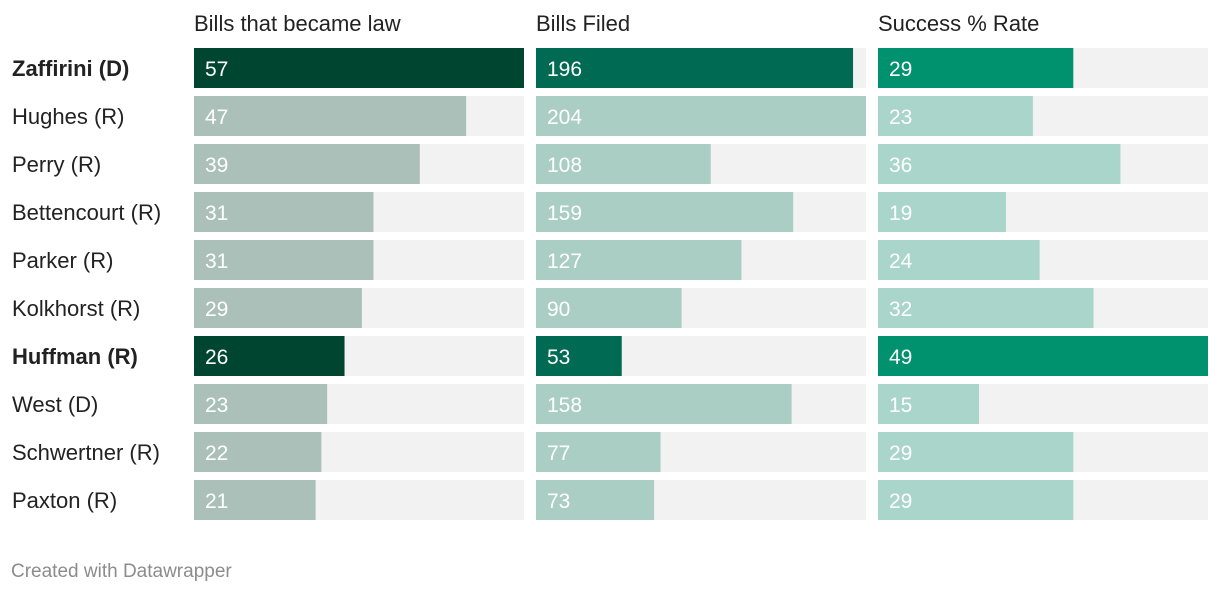  What do you see at coordinates (900, 165) in the screenshot?
I see `data-label: 36` at bounding box center [900, 165].